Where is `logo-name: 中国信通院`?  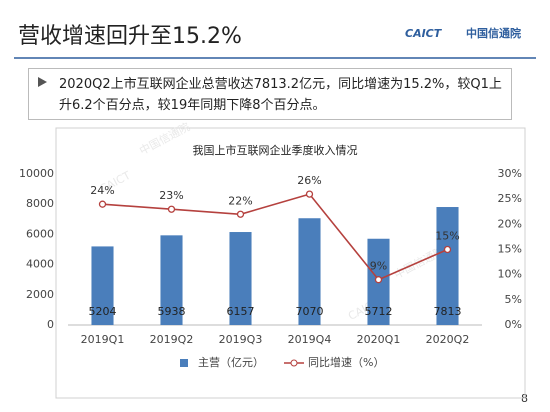 logo-name: 中国信通院 is located at coordinates (493, 33).